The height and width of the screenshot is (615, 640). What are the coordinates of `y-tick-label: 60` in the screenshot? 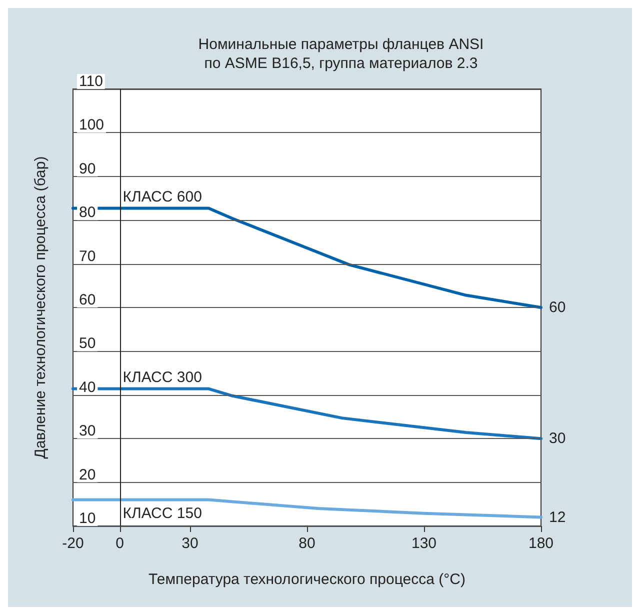 It's located at (87, 300).